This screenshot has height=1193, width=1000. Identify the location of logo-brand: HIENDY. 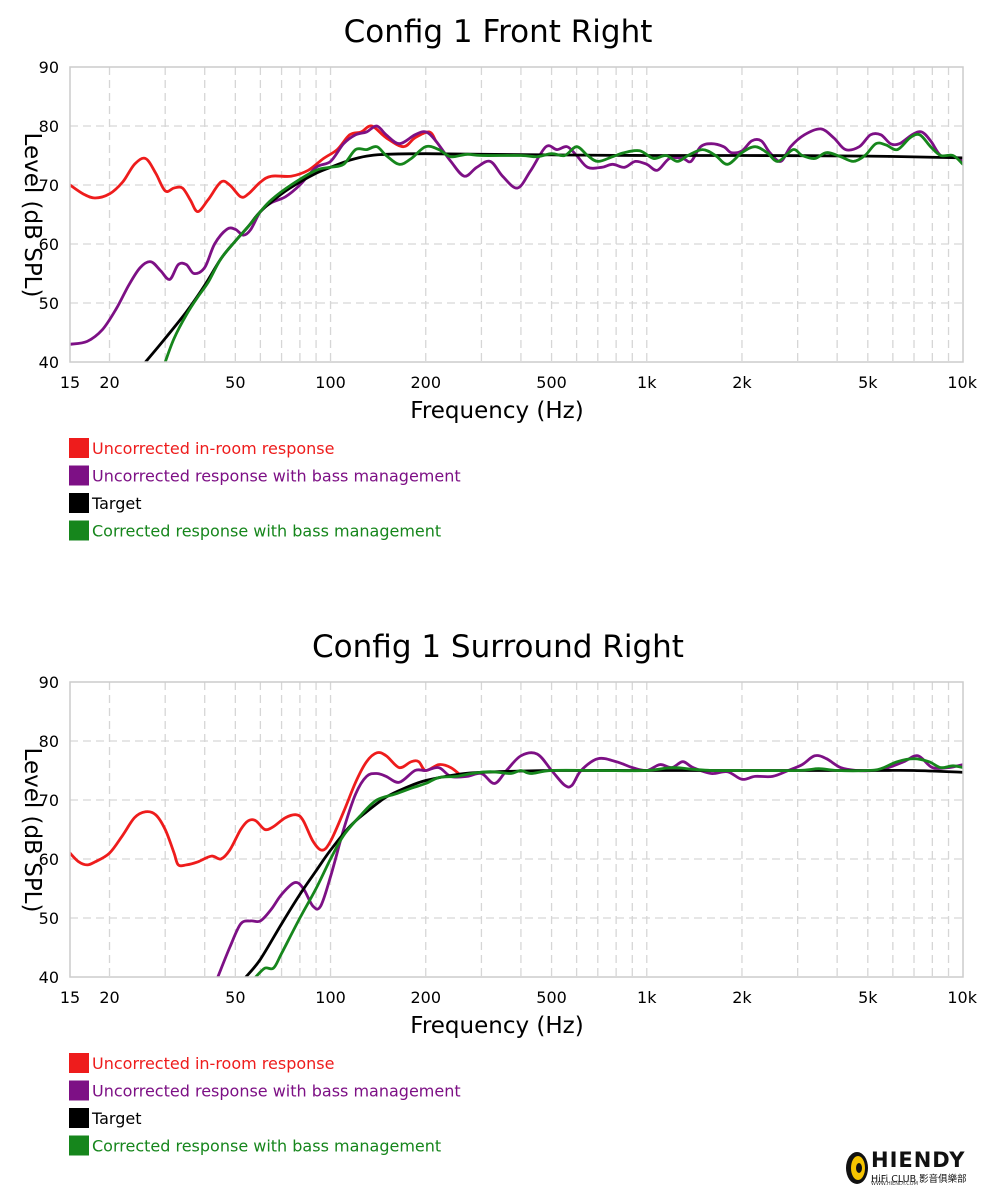
(918, 1160).